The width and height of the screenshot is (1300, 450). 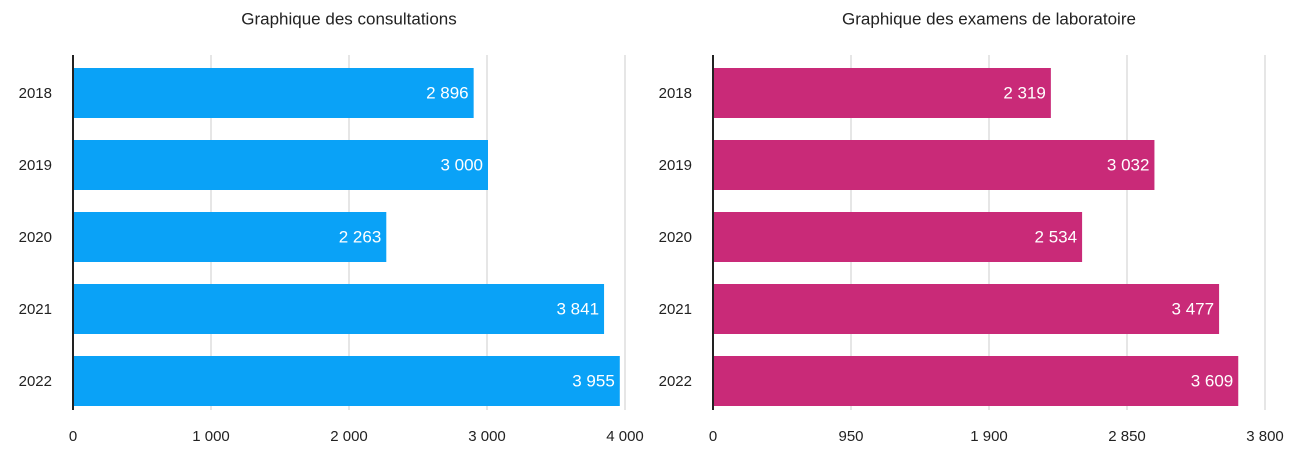 I want to click on x-tick-label: 4 000, so click(x=625, y=436).